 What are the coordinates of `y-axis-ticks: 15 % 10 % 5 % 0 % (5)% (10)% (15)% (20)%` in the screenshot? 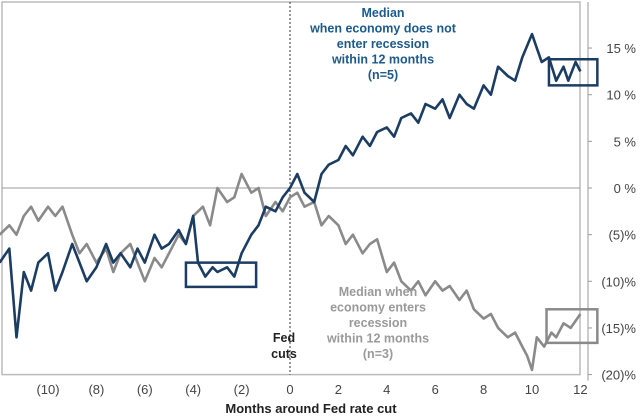 It's located at (612, 212).